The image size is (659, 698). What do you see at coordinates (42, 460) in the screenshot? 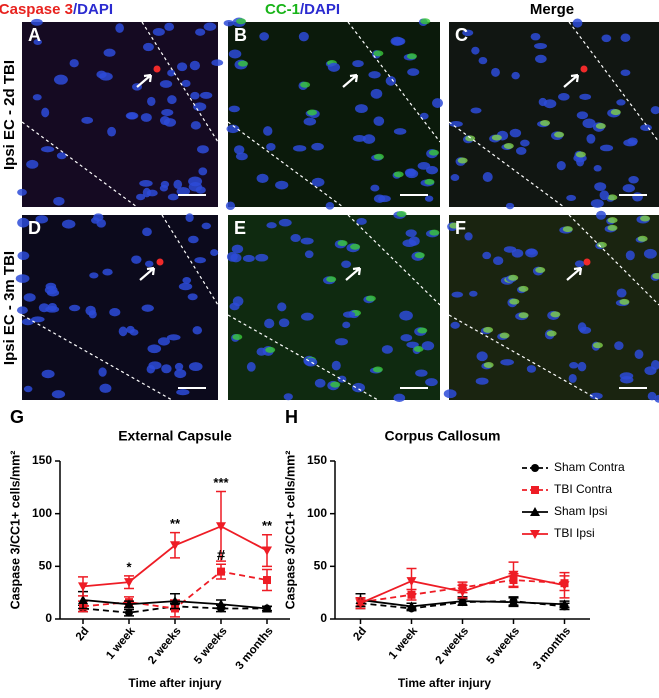
I see `y-tick-label: 150` at bounding box center [42, 460].